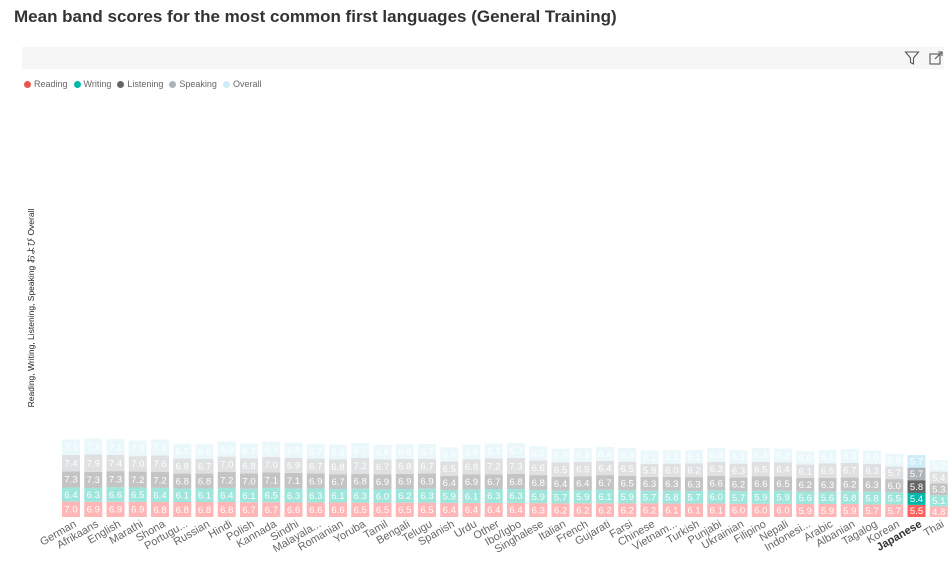  I want to click on bar-writing-turkish, so click(694, 497).